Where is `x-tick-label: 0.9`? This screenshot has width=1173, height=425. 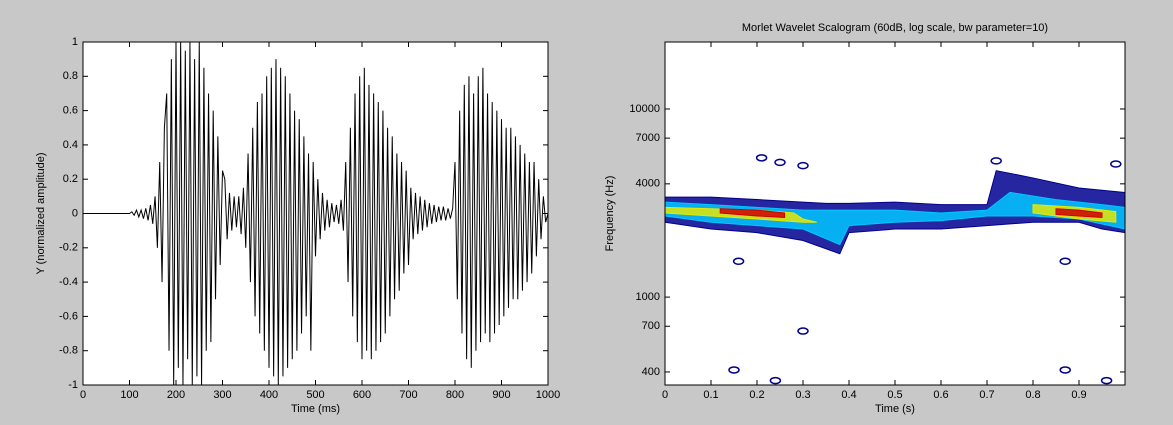 x-tick-label: 0.9 is located at coordinates (1078, 395).